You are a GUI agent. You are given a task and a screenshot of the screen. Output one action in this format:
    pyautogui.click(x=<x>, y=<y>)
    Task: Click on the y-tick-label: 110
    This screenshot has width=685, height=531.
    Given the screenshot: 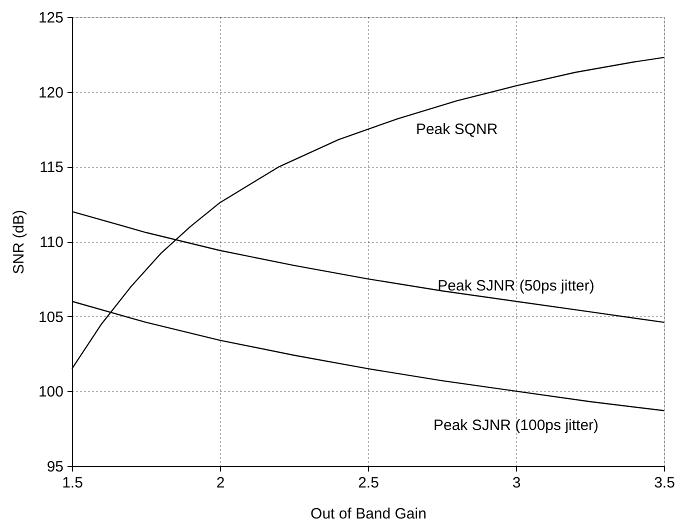 What is the action you would take?
    pyautogui.click(x=52, y=242)
    